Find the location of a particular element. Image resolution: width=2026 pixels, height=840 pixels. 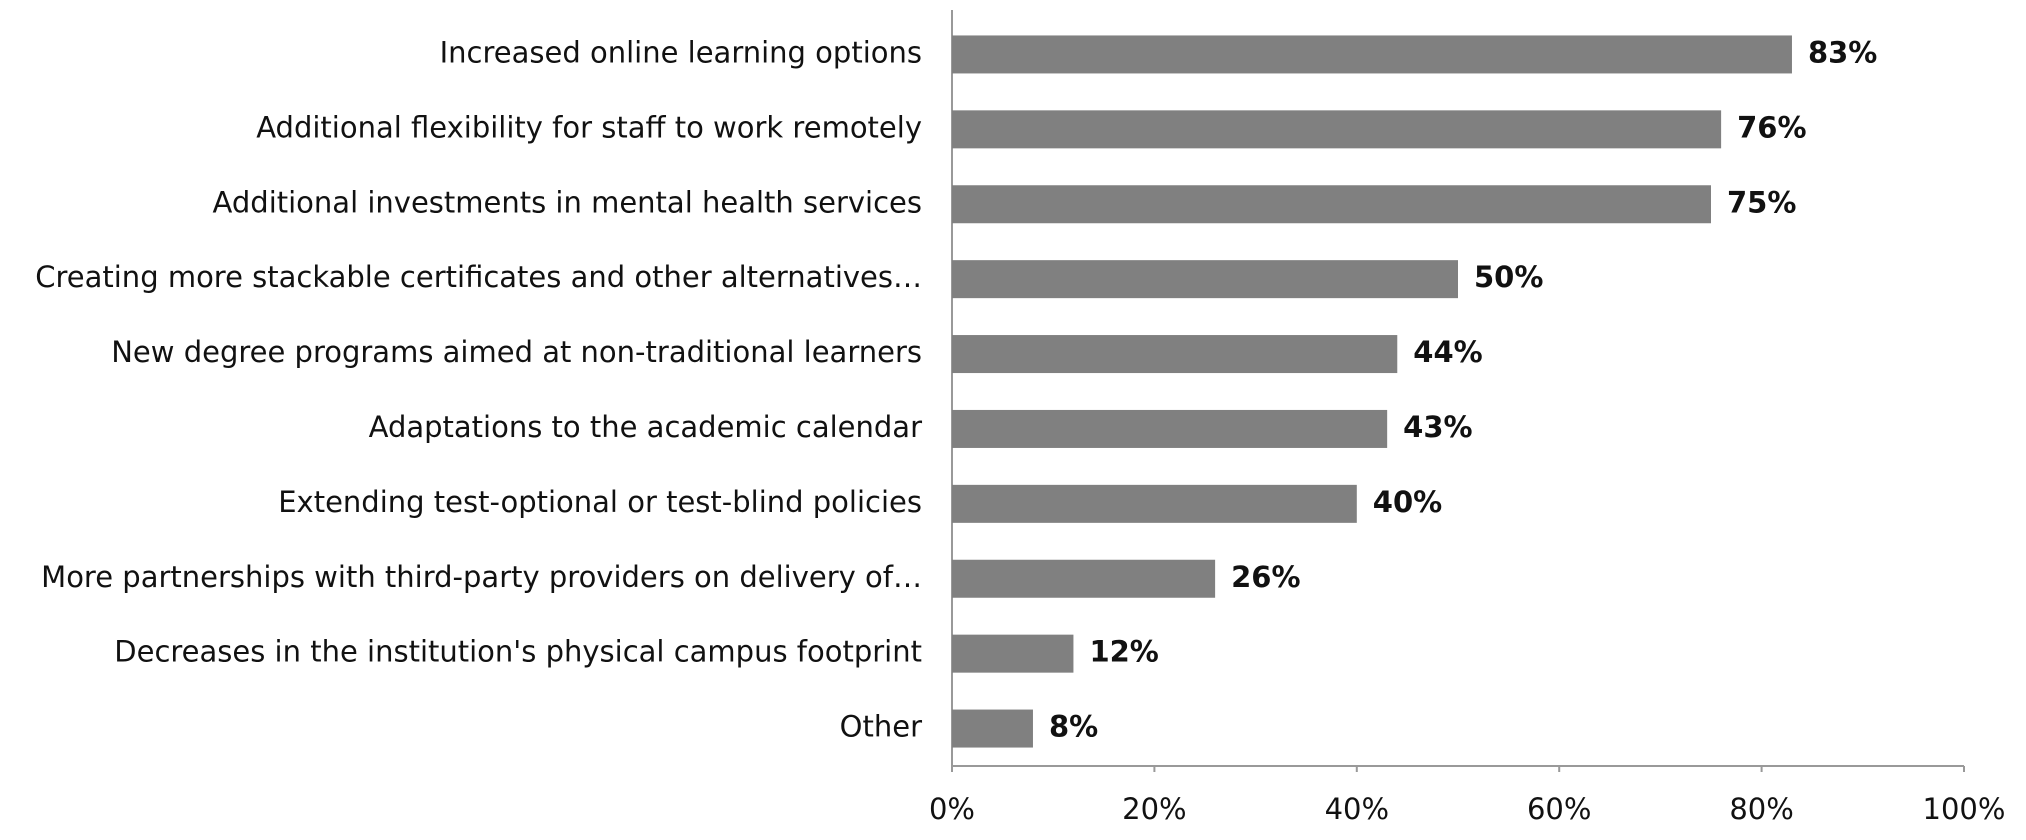

value-label: 50% is located at coordinates (1508, 277).